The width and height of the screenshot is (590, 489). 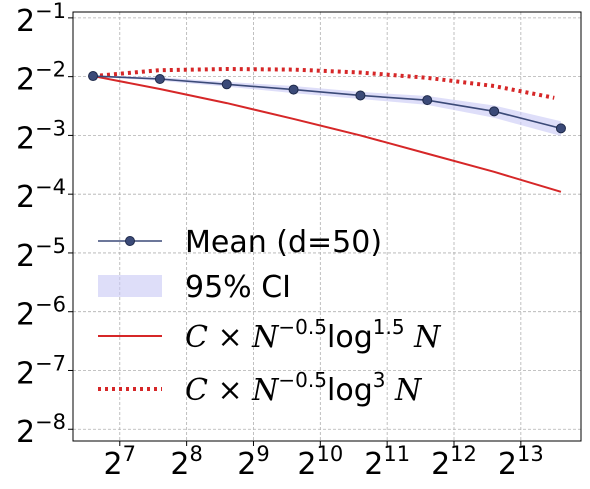 What do you see at coordinates (238, 287) in the screenshot?
I see `legend-label-ci: 95% CI` at bounding box center [238, 287].